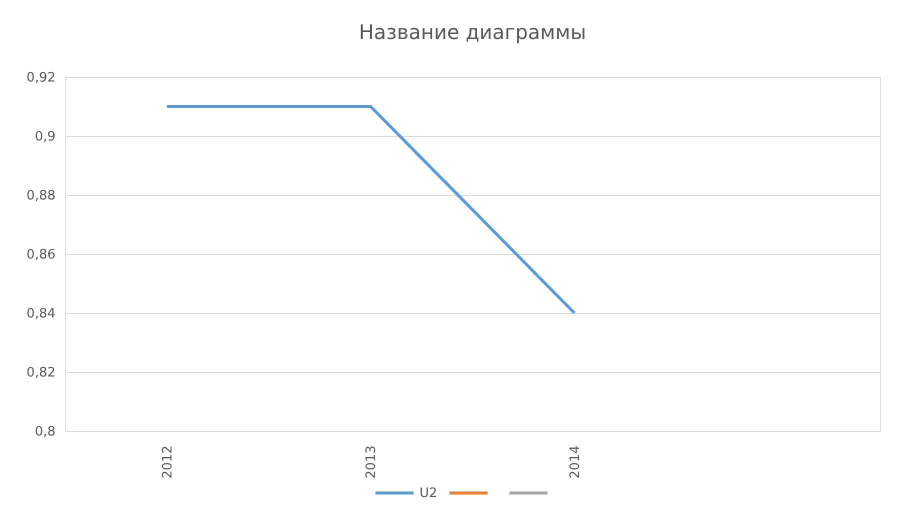  I want to click on chart-title: Название диаграммы, so click(472, 32).